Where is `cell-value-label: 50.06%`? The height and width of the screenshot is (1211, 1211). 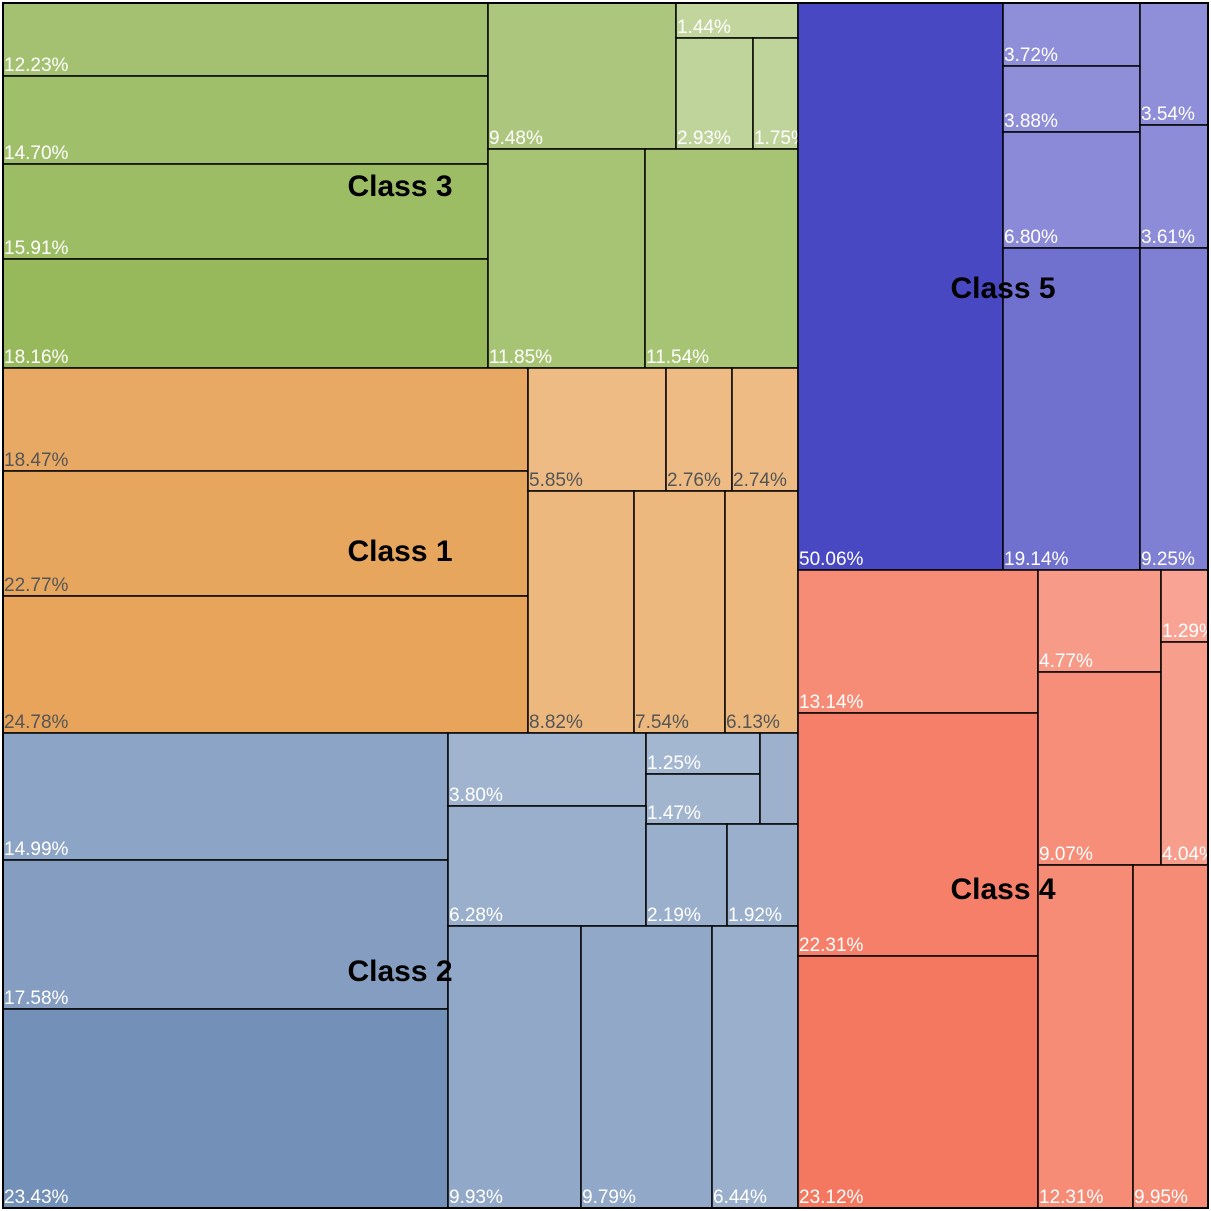 cell-value-label: 50.06% is located at coordinates (831, 559).